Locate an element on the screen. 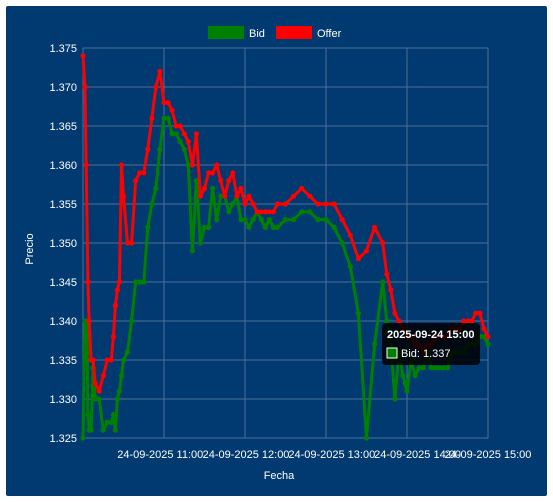  legend: Bid Offer is located at coordinates (275, 33).